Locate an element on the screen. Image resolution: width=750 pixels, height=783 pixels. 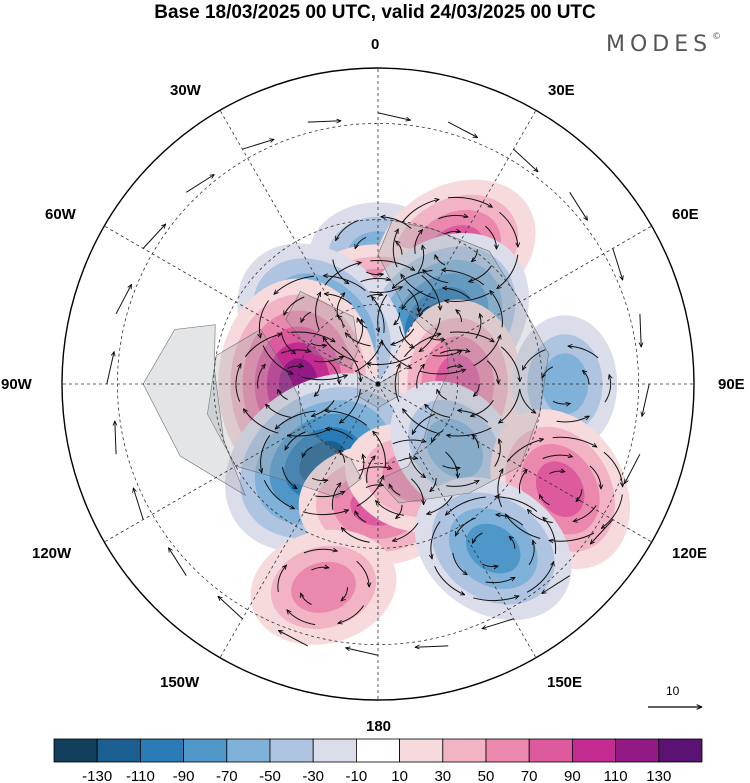
label-150e: 150E is located at coordinates (565, 682).